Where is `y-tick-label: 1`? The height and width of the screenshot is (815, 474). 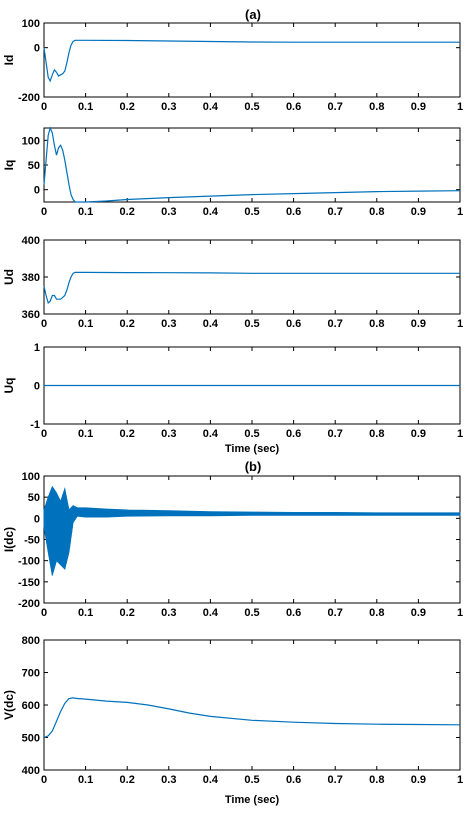
y-tick-label: 1 is located at coordinates (37, 348).